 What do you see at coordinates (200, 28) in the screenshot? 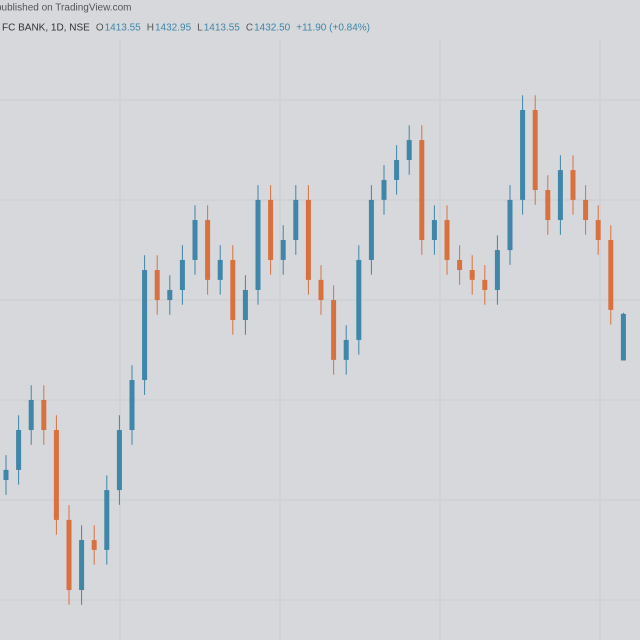
I see `field-label: L` at bounding box center [200, 28].